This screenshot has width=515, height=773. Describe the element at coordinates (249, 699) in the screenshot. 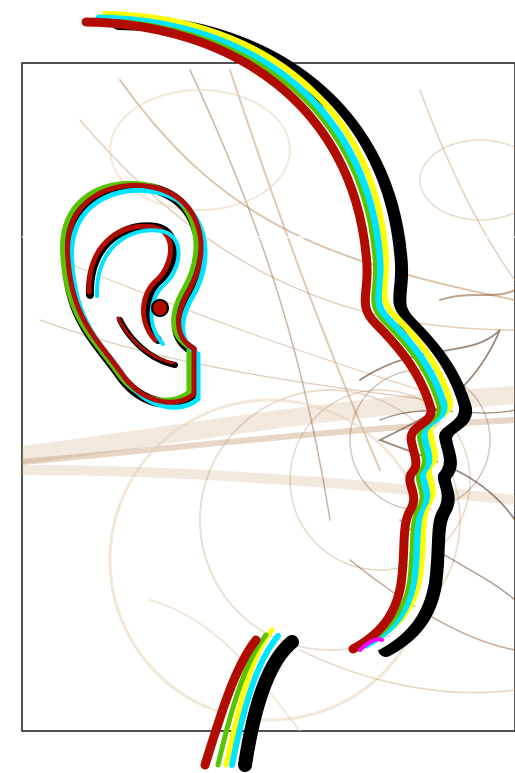

I see `neck-strokes` at that location.